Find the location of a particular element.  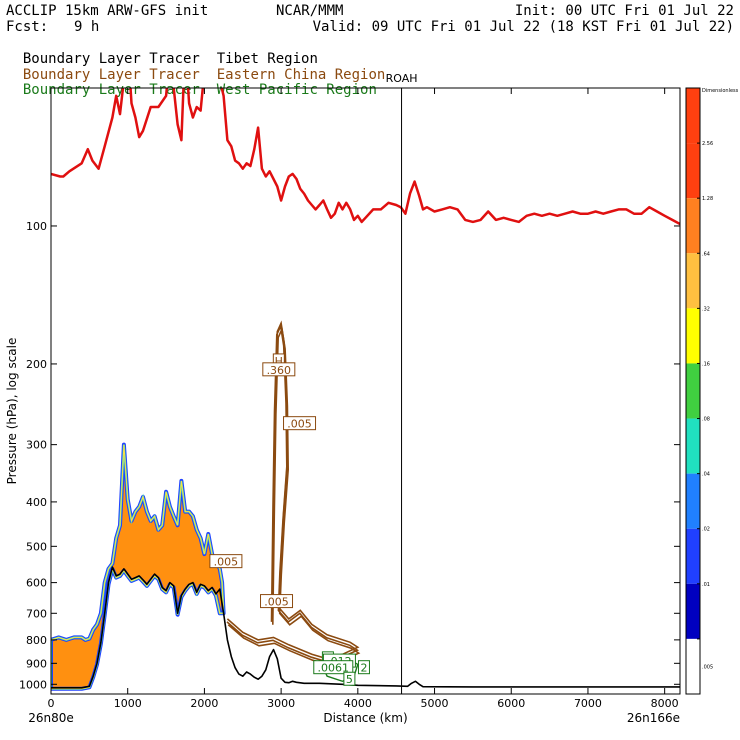

x-tick-label: 6000 is located at coordinates (511, 703).